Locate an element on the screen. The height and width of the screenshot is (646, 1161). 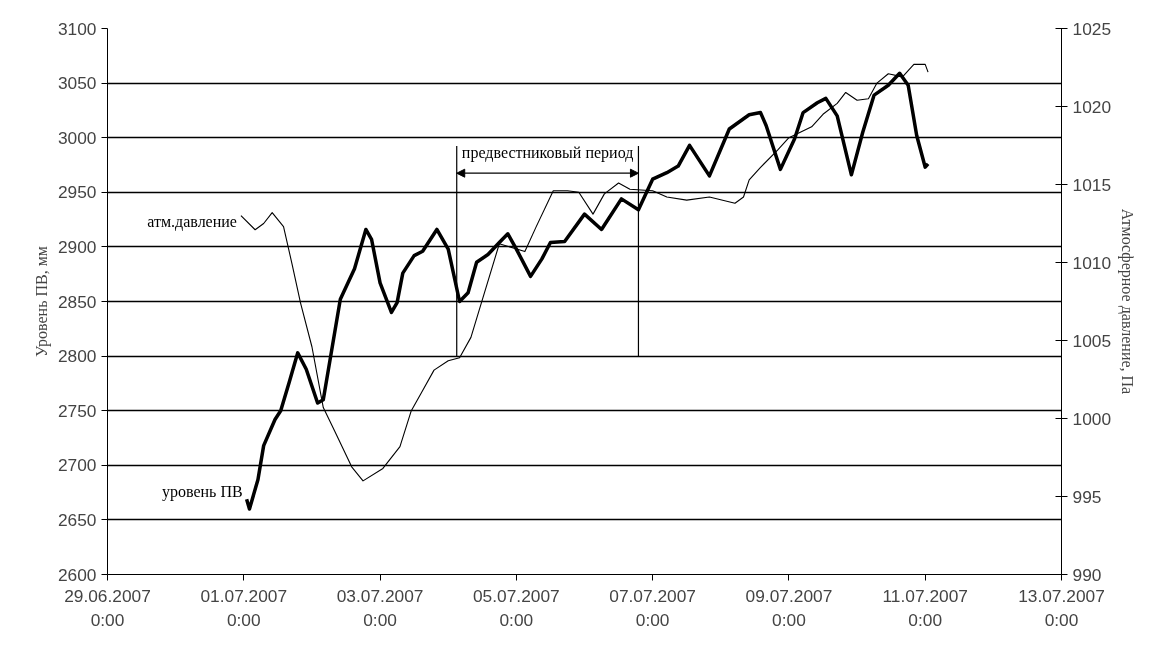
x-tick-label: 07.07.2007 0:00 is located at coordinates (653, 607).